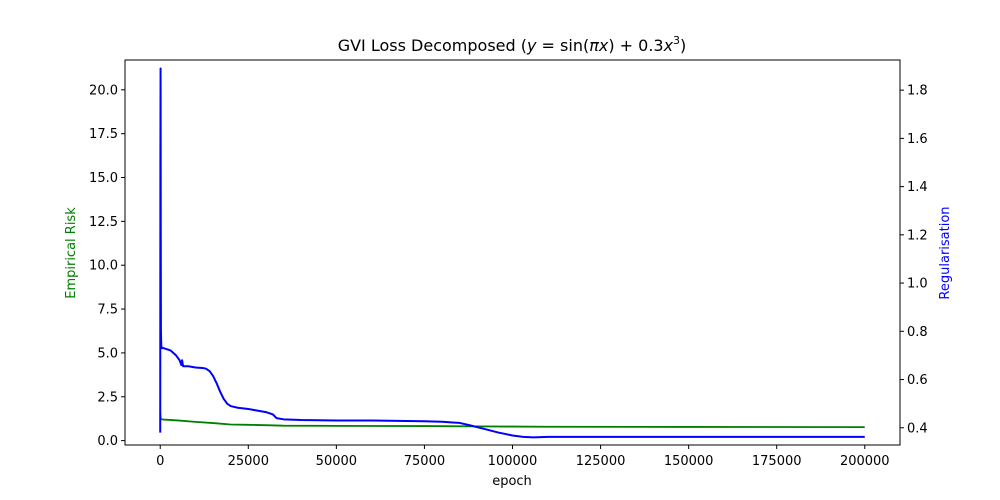  What do you see at coordinates (917, 139) in the screenshot?
I see `y-right-tick-label: 1.6` at bounding box center [917, 139].